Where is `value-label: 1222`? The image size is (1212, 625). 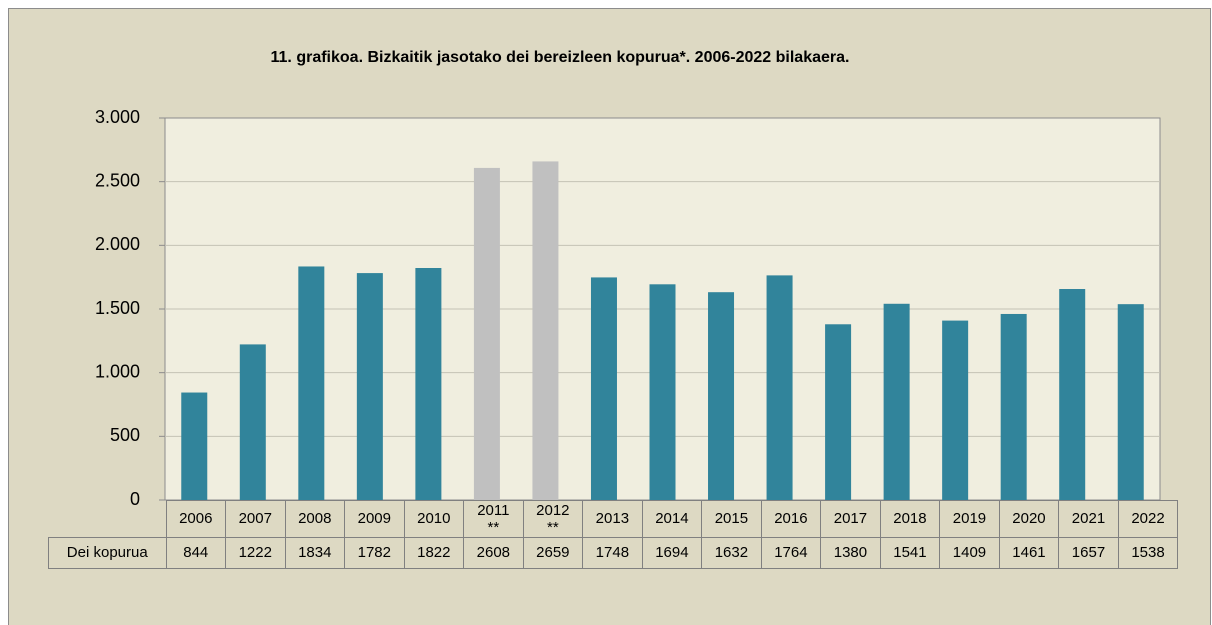
value-label: 1222 is located at coordinates (255, 552).